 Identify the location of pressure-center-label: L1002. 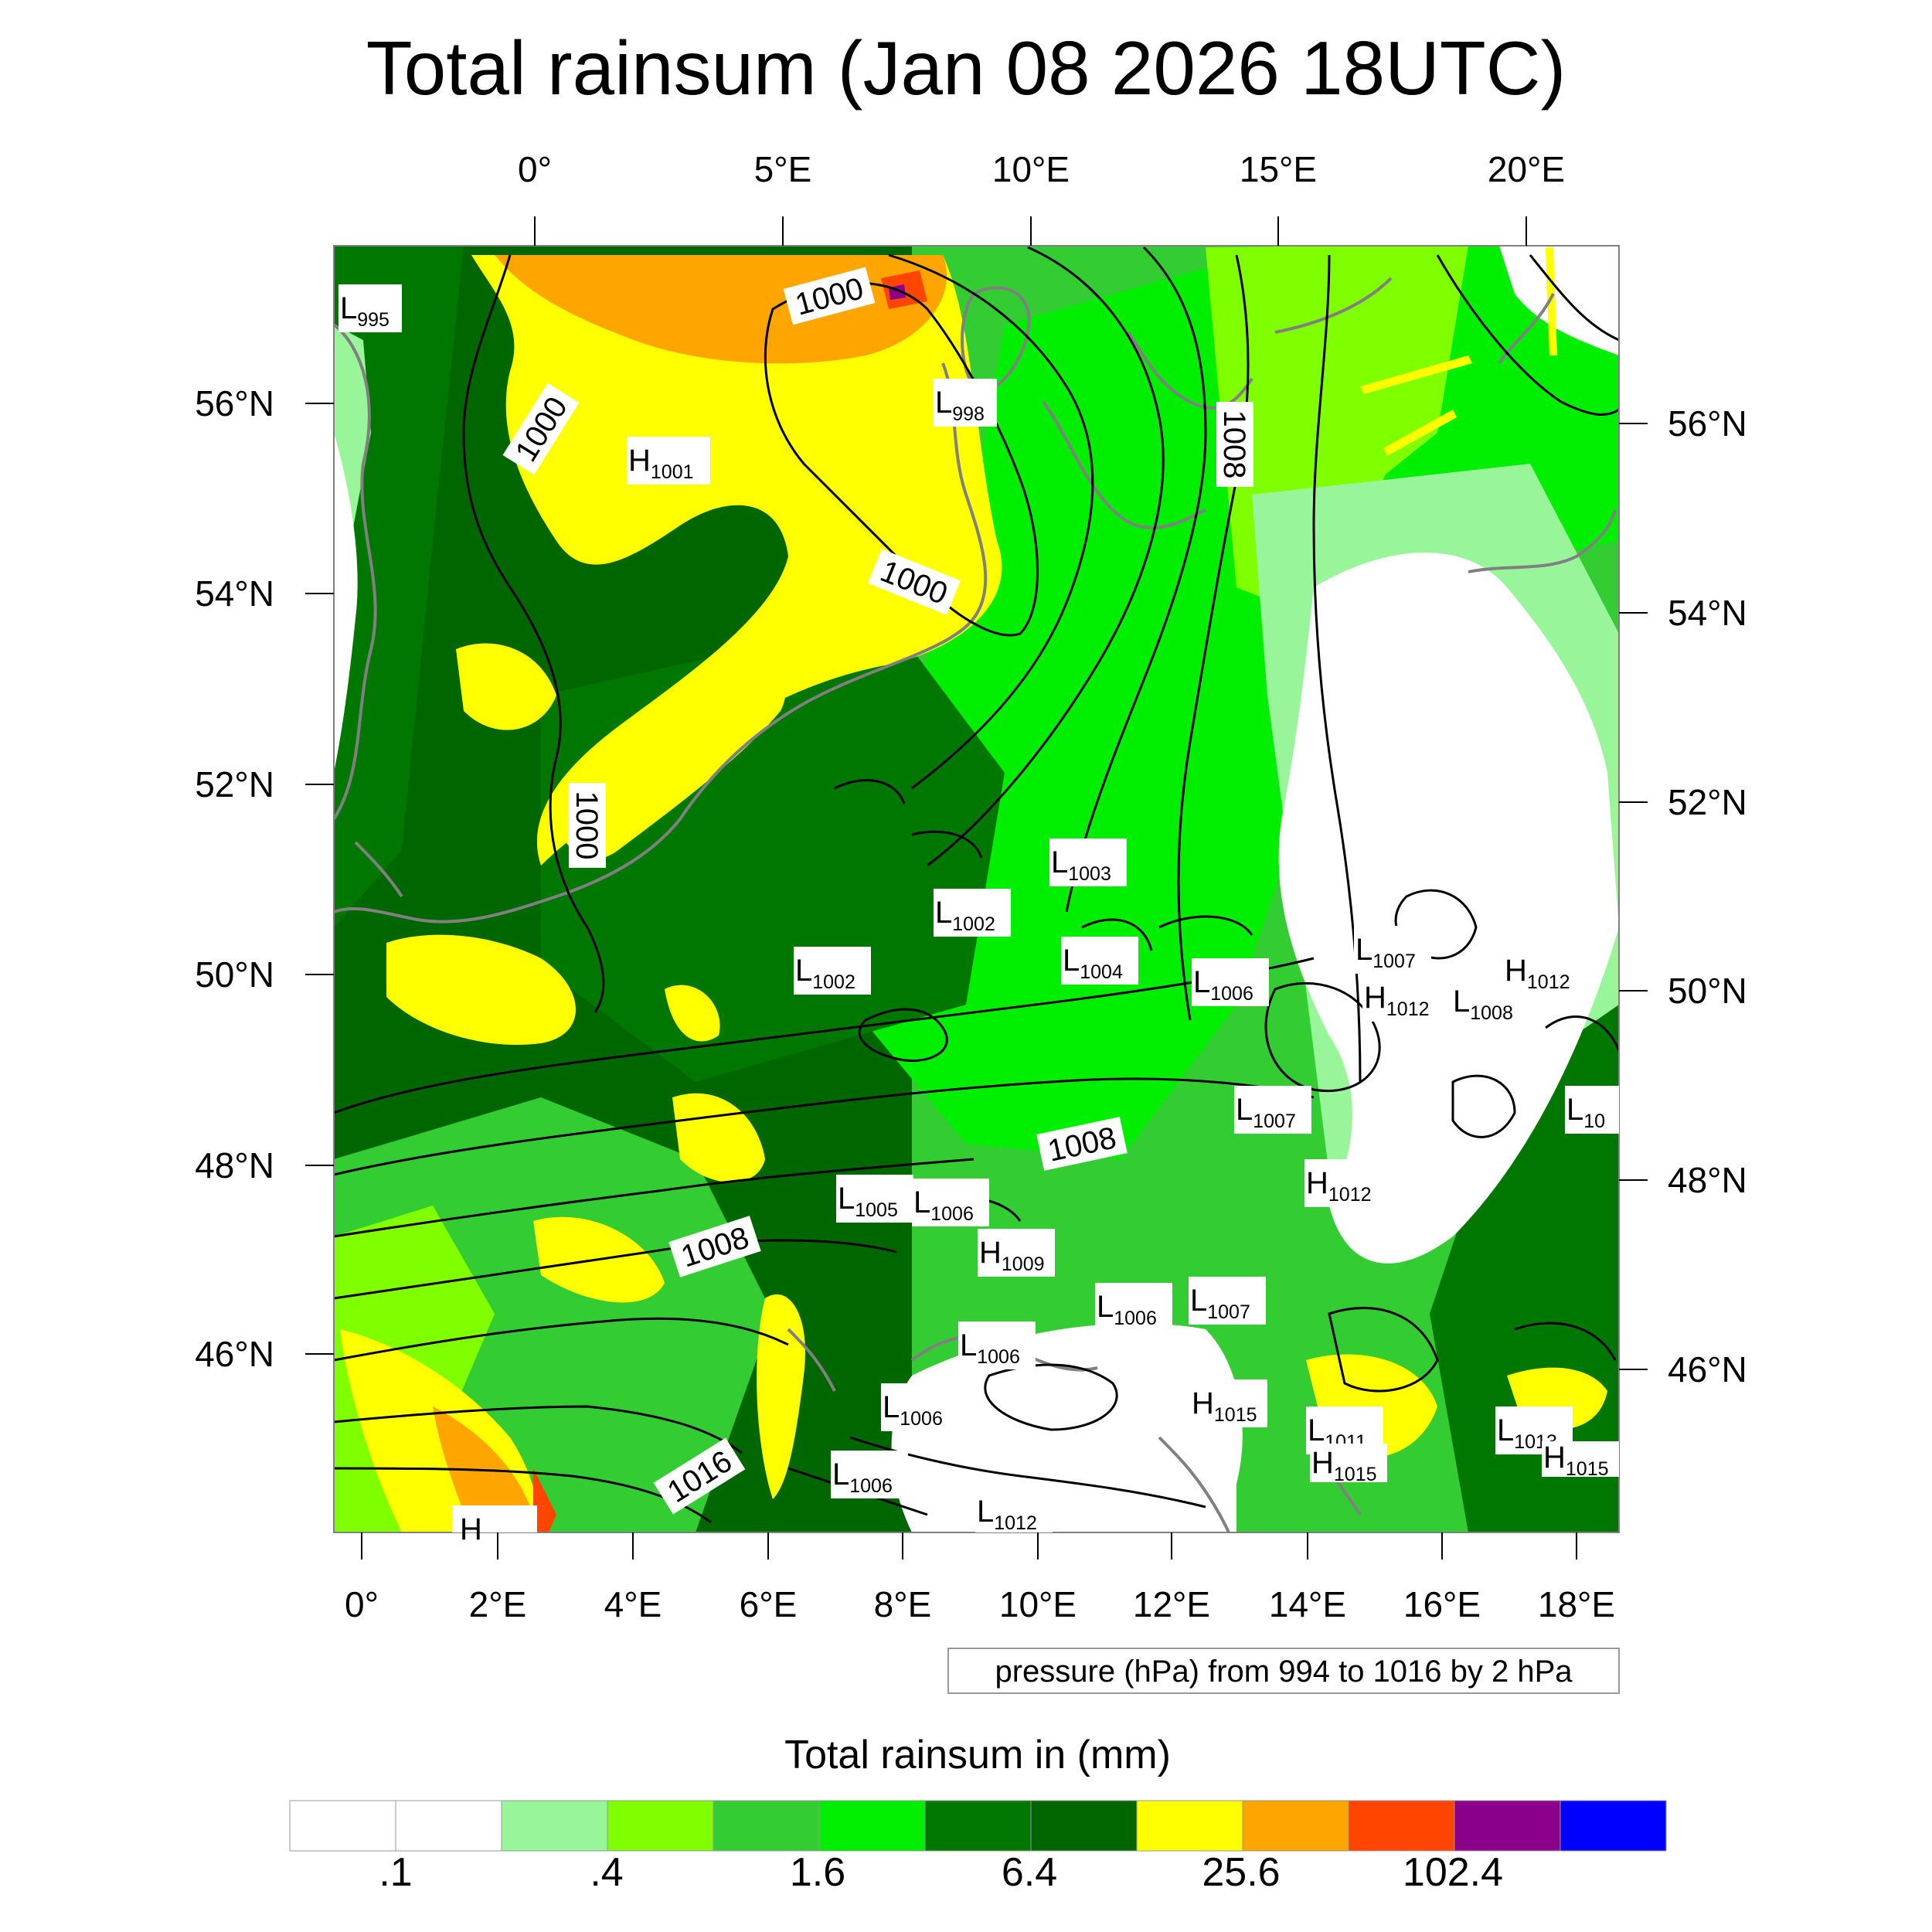
(972, 913).